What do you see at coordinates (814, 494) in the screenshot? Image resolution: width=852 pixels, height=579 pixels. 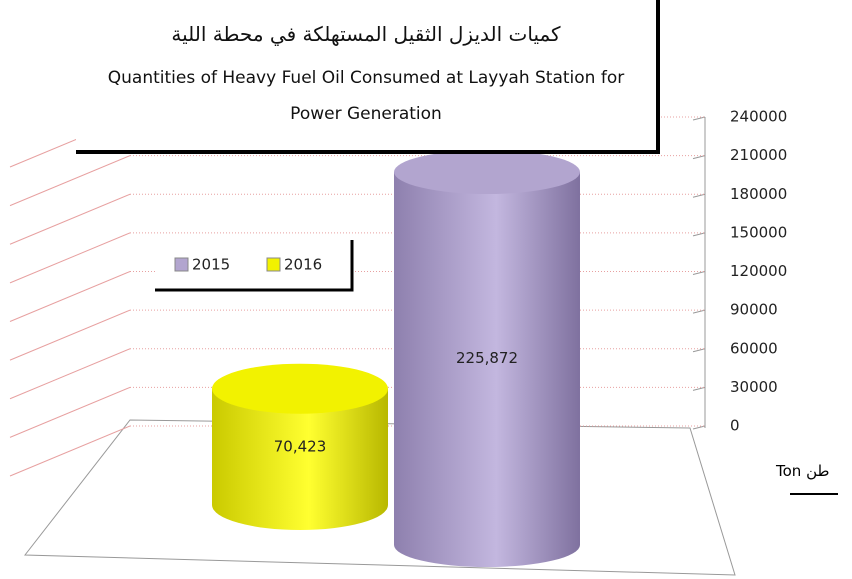 I see `y-axis-label-line` at bounding box center [814, 494].